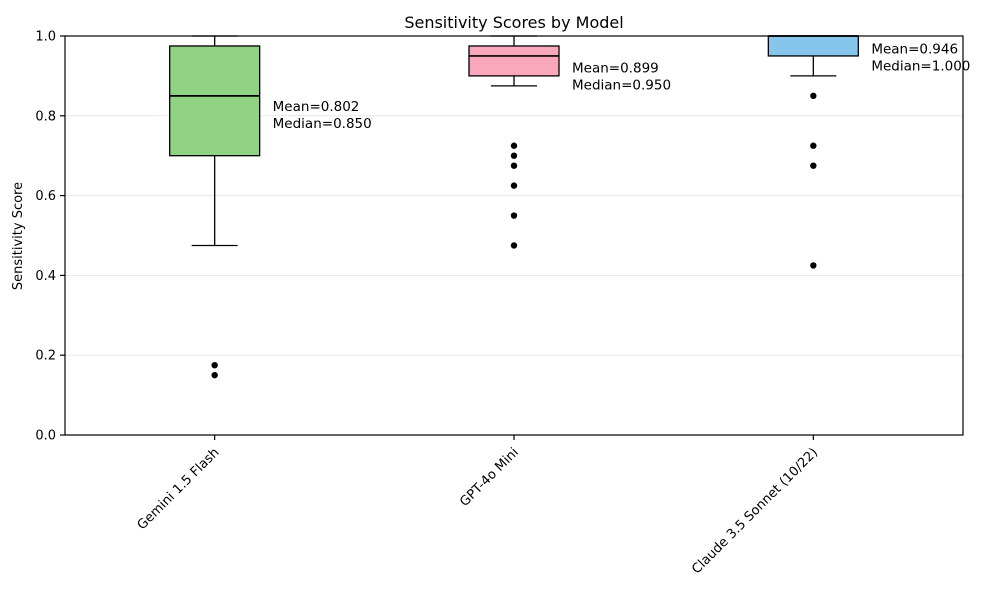 Image resolution: width=1000 pixels, height=600 pixels. What do you see at coordinates (920, 67) in the screenshot?
I see `median-annotation: Median=1.000` at bounding box center [920, 67].